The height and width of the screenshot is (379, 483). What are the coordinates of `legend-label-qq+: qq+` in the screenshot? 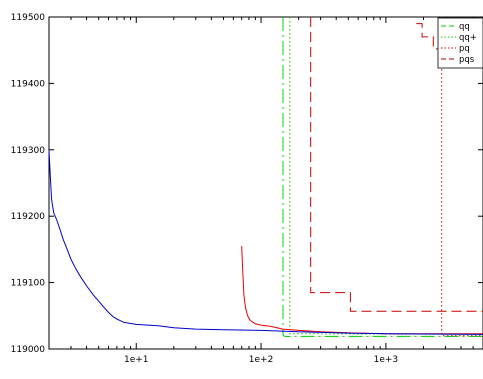 It's located at (468, 38).